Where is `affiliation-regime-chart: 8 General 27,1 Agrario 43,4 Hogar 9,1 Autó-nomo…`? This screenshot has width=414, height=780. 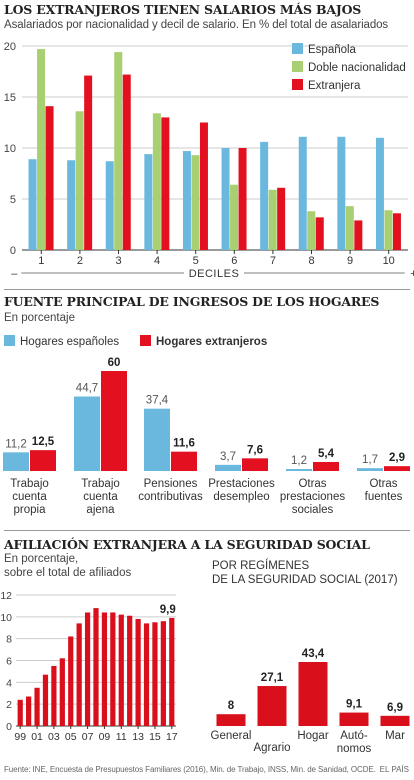 affiliation-regime-chart: 8 General 27,1 Agrario 43,4 Hogar 9,1 Autó-nomo… is located at coordinates (310, 701).